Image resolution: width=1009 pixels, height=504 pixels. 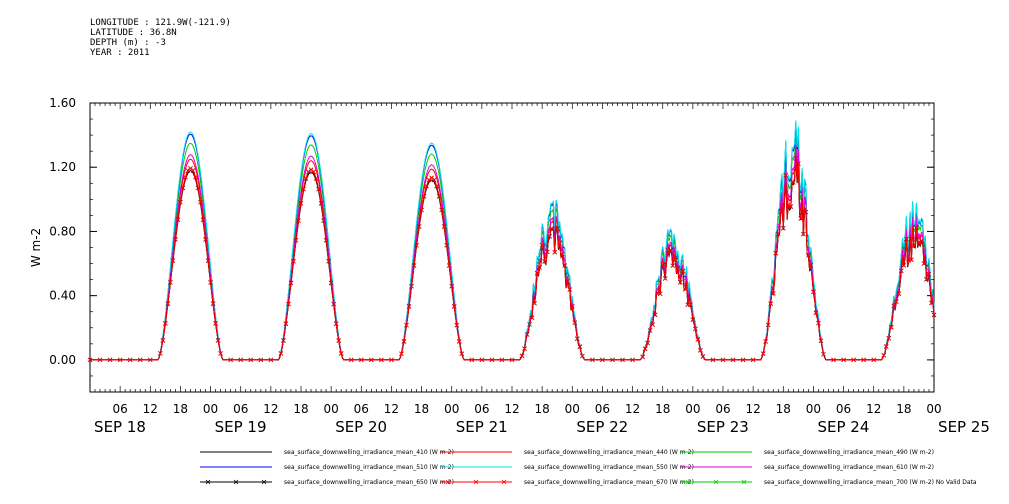 What do you see at coordinates (62, 360) in the screenshot?
I see `y-tick-label: 0.00` at bounding box center [62, 360].